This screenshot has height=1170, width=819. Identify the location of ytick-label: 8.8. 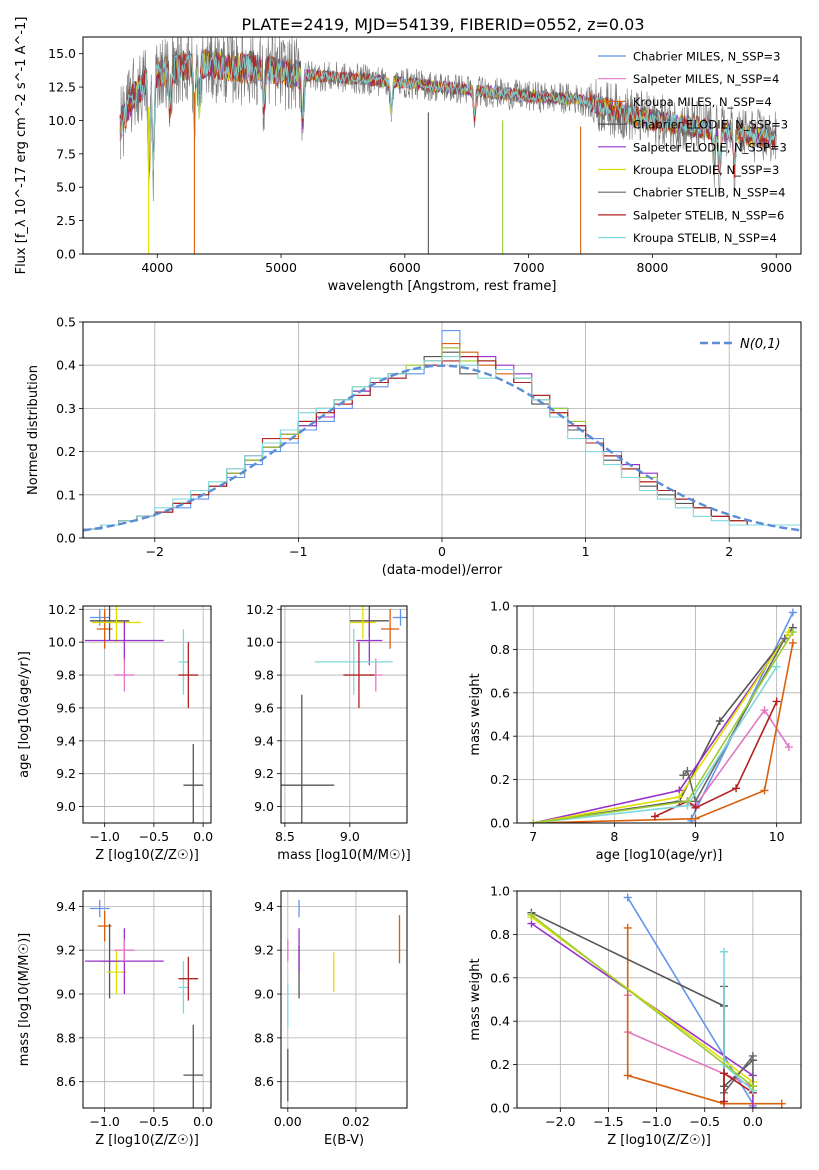
(66, 1037).